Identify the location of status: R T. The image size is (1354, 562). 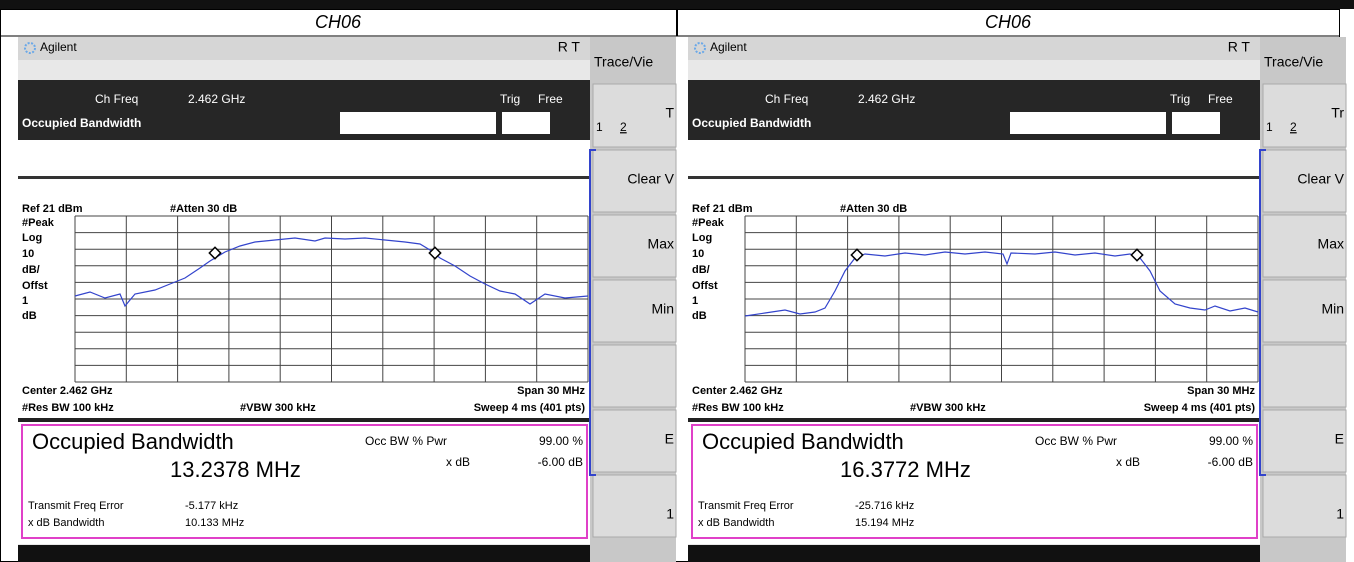
(569, 47).